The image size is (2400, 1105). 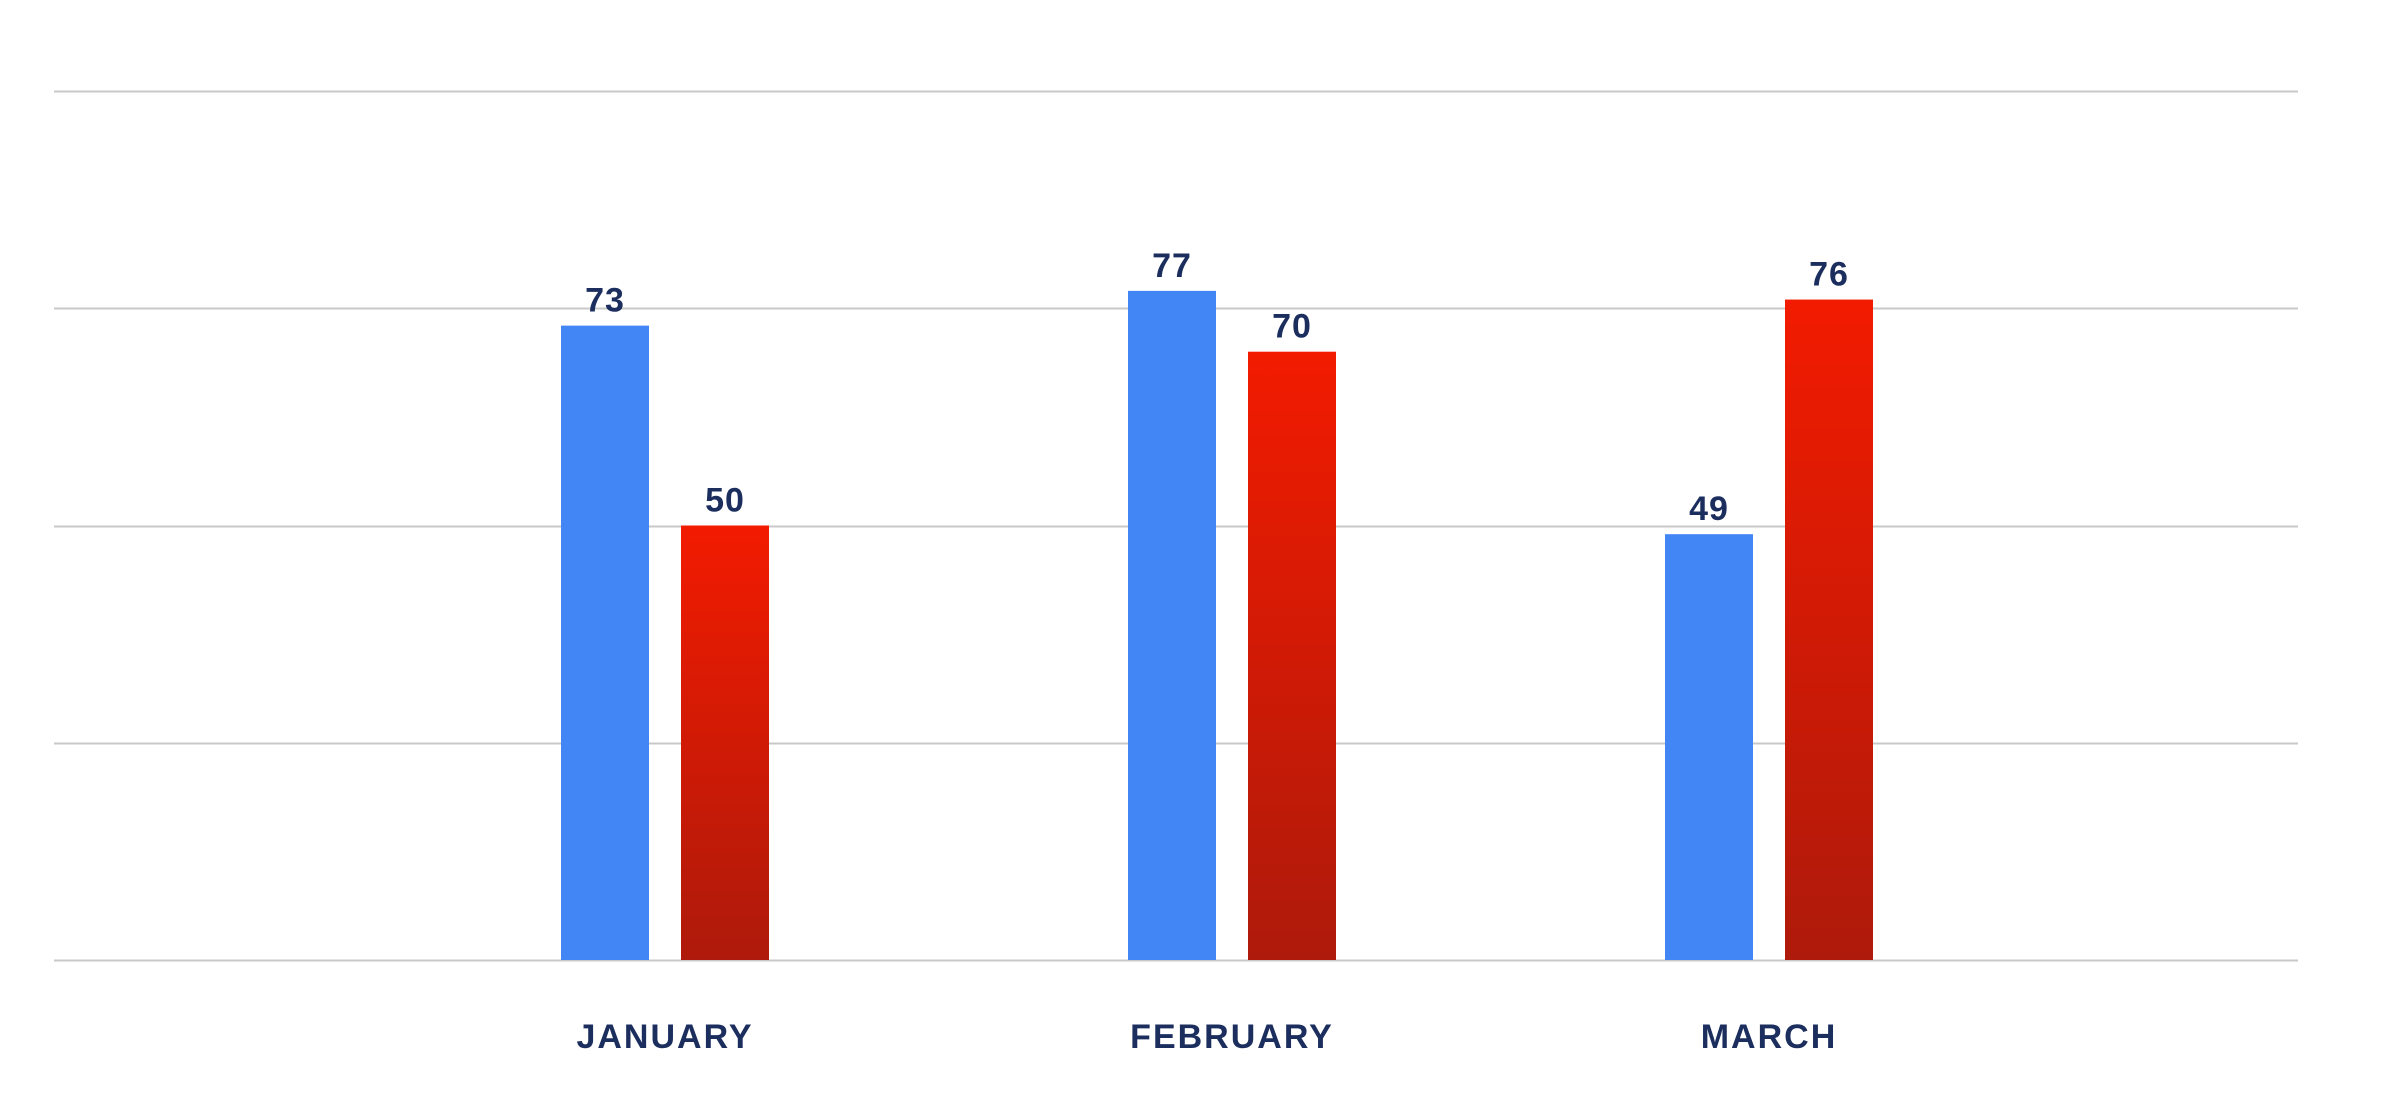 I want to click on data-labels: 73 77 49 50 70 76, so click(x=1217, y=387).